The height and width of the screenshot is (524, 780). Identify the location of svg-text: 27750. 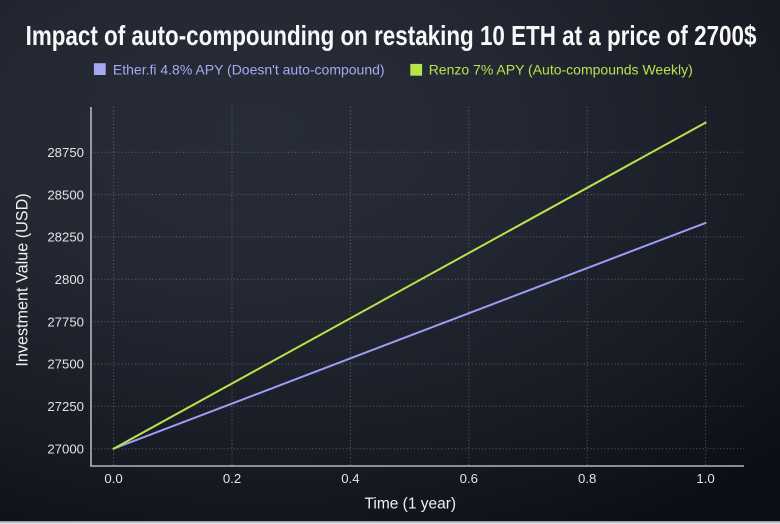
(65, 321).